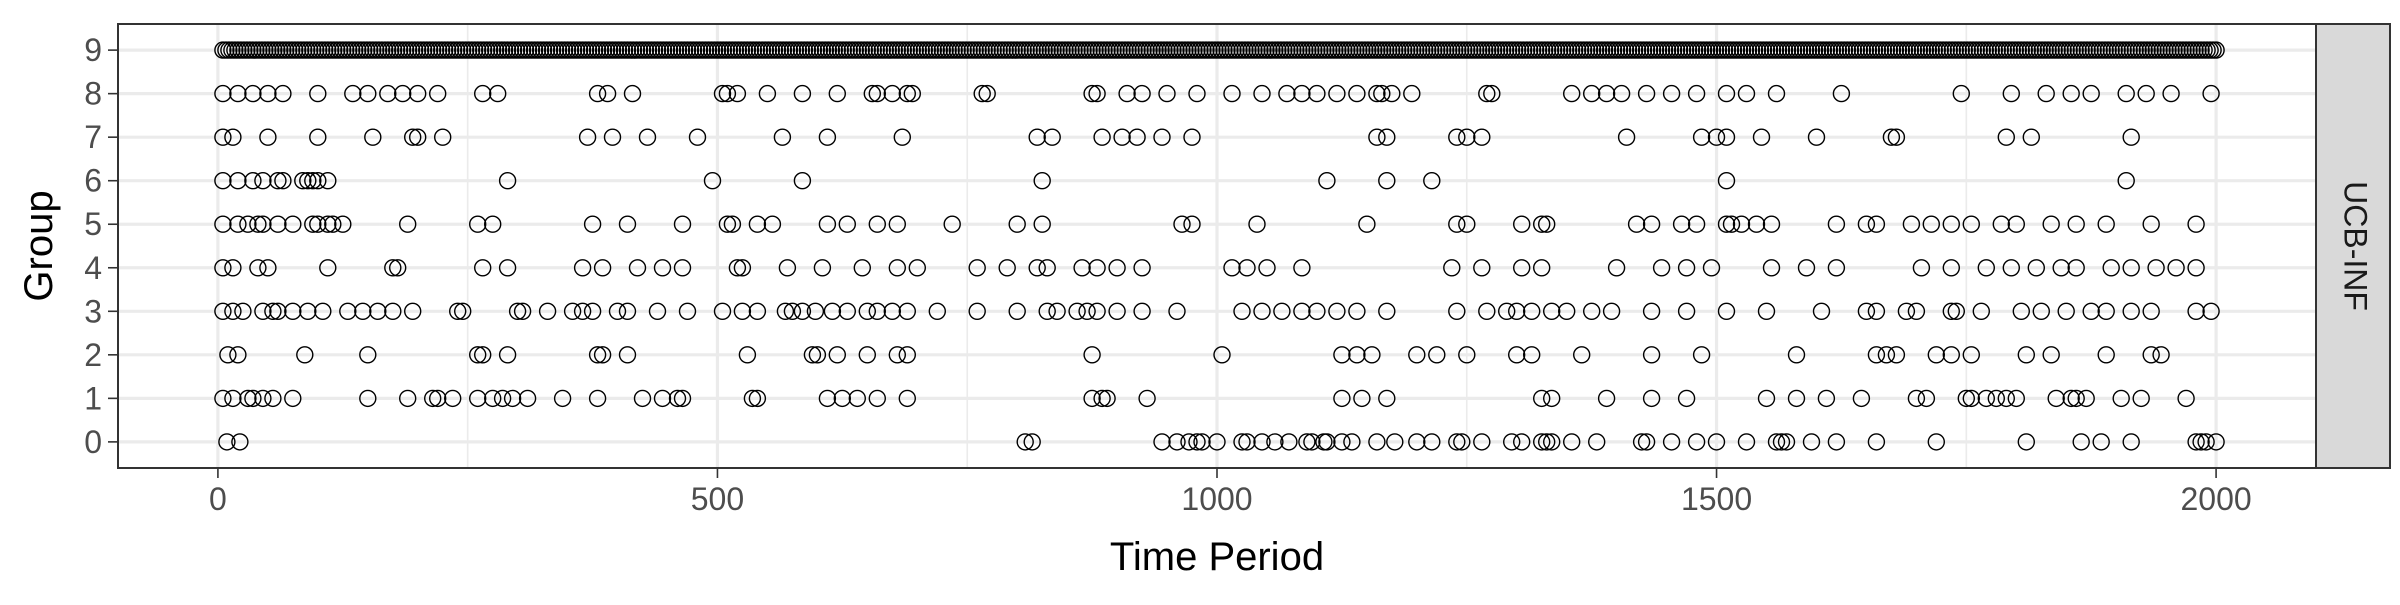 This screenshot has width=2400, height=605. What do you see at coordinates (93, 181) in the screenshot?
I see `y-tick-label: 6` at bounding box center [93, 181].